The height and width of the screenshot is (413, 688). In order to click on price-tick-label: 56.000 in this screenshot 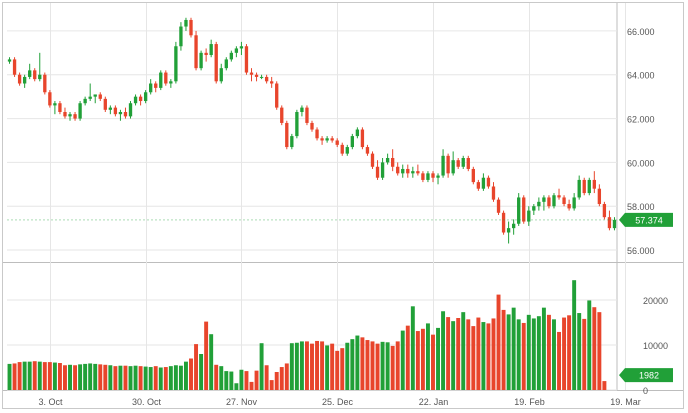, I will do `click(641, 251)`.